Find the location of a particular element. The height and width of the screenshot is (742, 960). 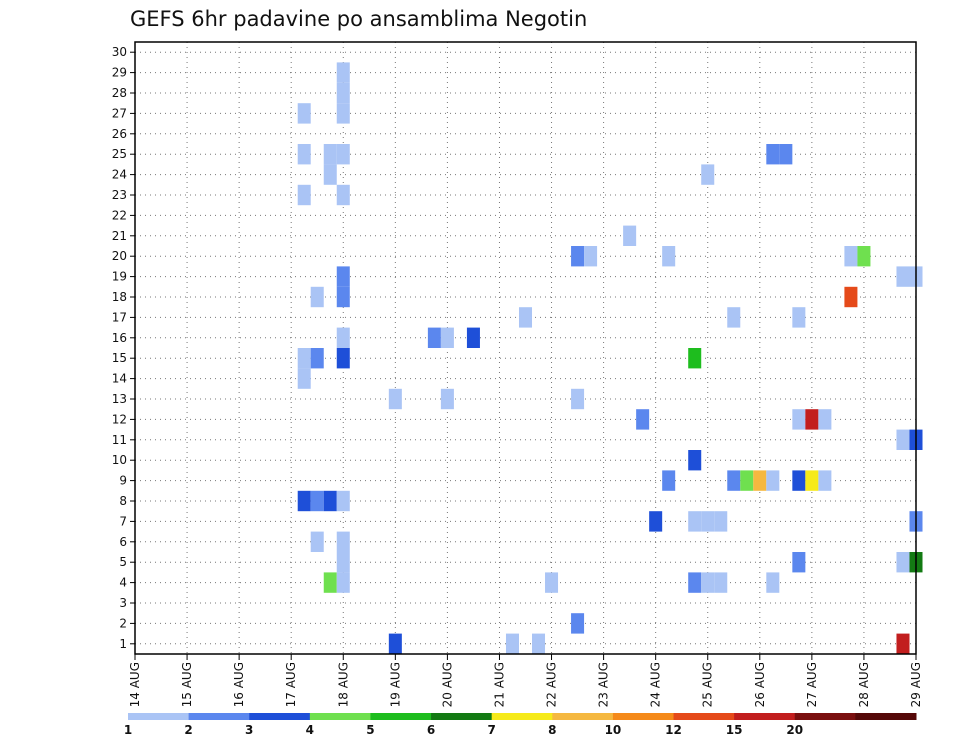

y-tick-label: 11 is located at coordinates (119, 440).